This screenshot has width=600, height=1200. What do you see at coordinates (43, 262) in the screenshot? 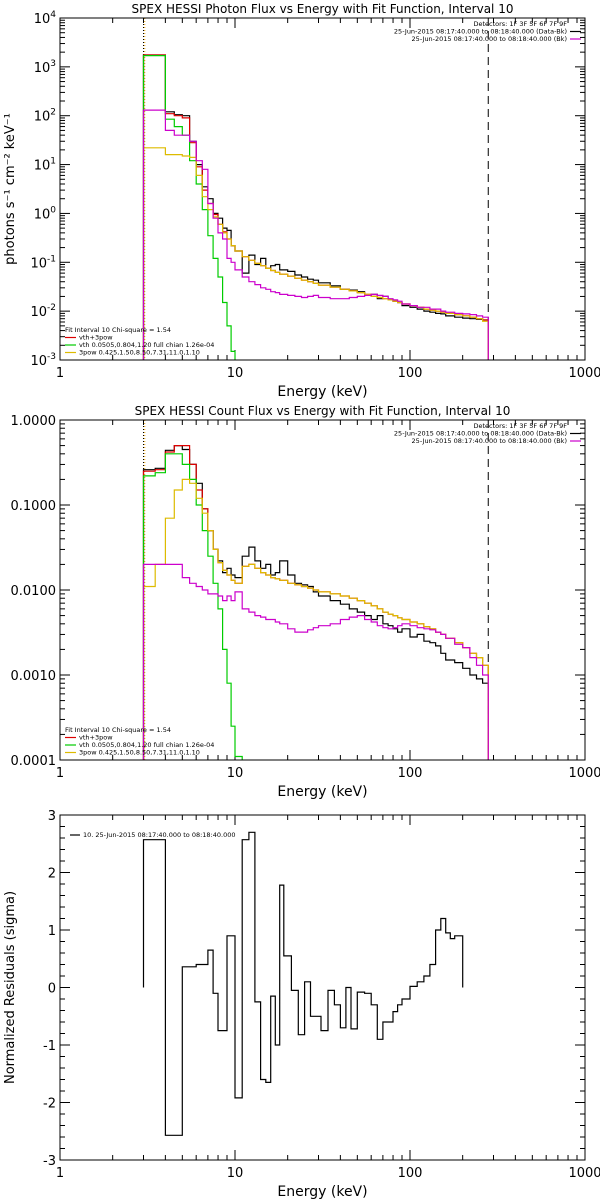
I see `y-tick-label: 10⁻¹` at bounding box center [43, 262].